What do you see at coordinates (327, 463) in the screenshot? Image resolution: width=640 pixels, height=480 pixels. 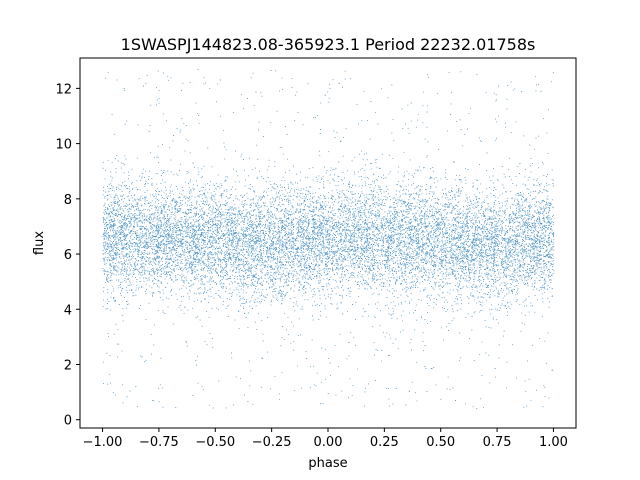 I see `x-axis-label: phase` at bounding box center [327, 463].